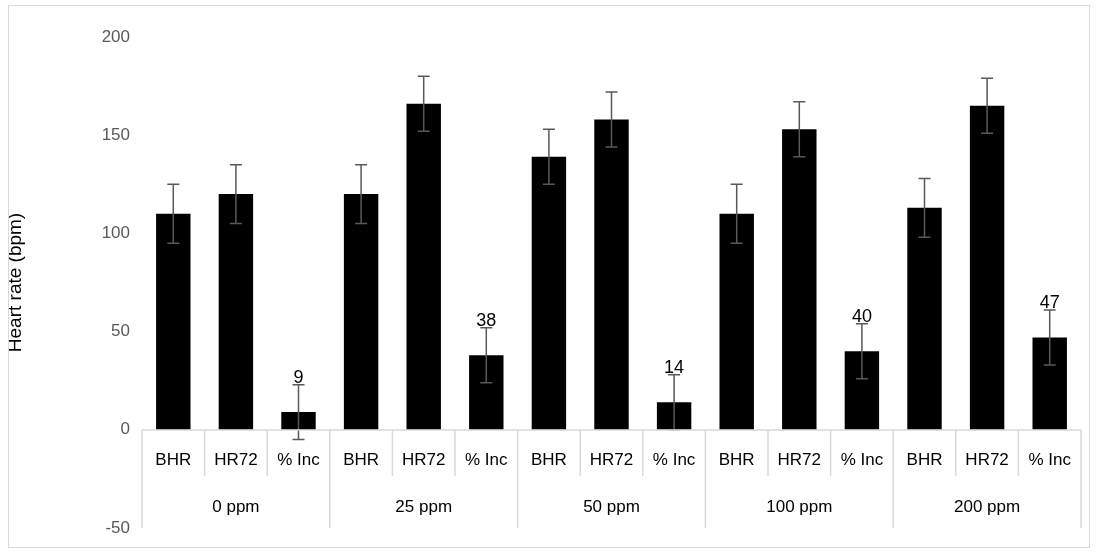  Describe the element at coordinates (861, 315) in the screenshot. I see `data-label: 40` at that location.